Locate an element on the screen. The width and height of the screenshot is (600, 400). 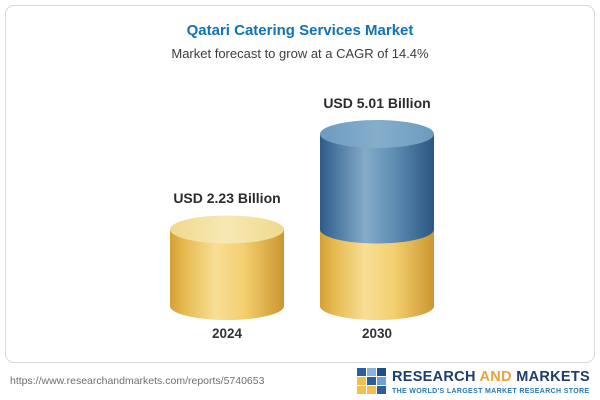
cylinder-2024-top is located at coordinates (227, 229).